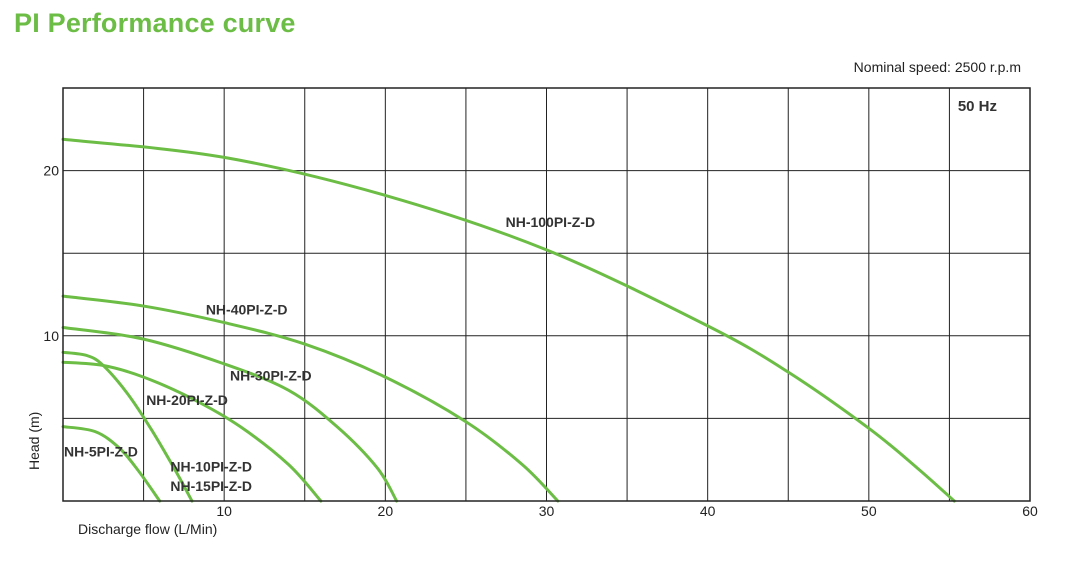  I want to click on x-tick-label: 40, so click(708, 511).